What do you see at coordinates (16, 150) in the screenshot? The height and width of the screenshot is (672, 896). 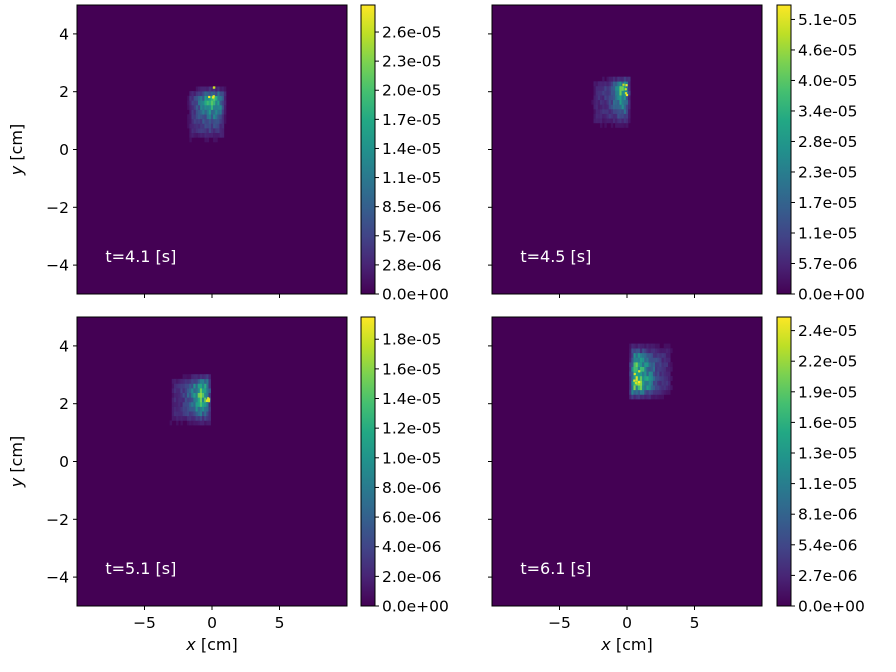 I see `y-axis-label: y [cm]` at bounding box center [16, 150].